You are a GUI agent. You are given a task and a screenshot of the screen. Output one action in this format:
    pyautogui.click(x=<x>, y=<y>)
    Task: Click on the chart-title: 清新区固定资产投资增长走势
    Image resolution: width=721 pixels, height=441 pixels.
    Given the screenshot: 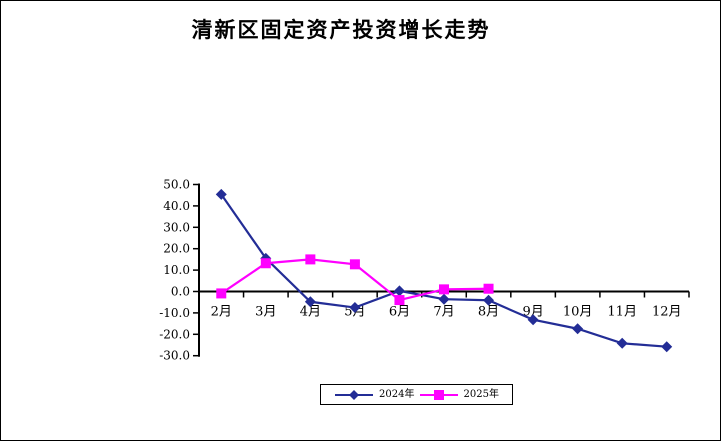 What is the action you would take?
    pyautogui.click(x=341, y=29)
    